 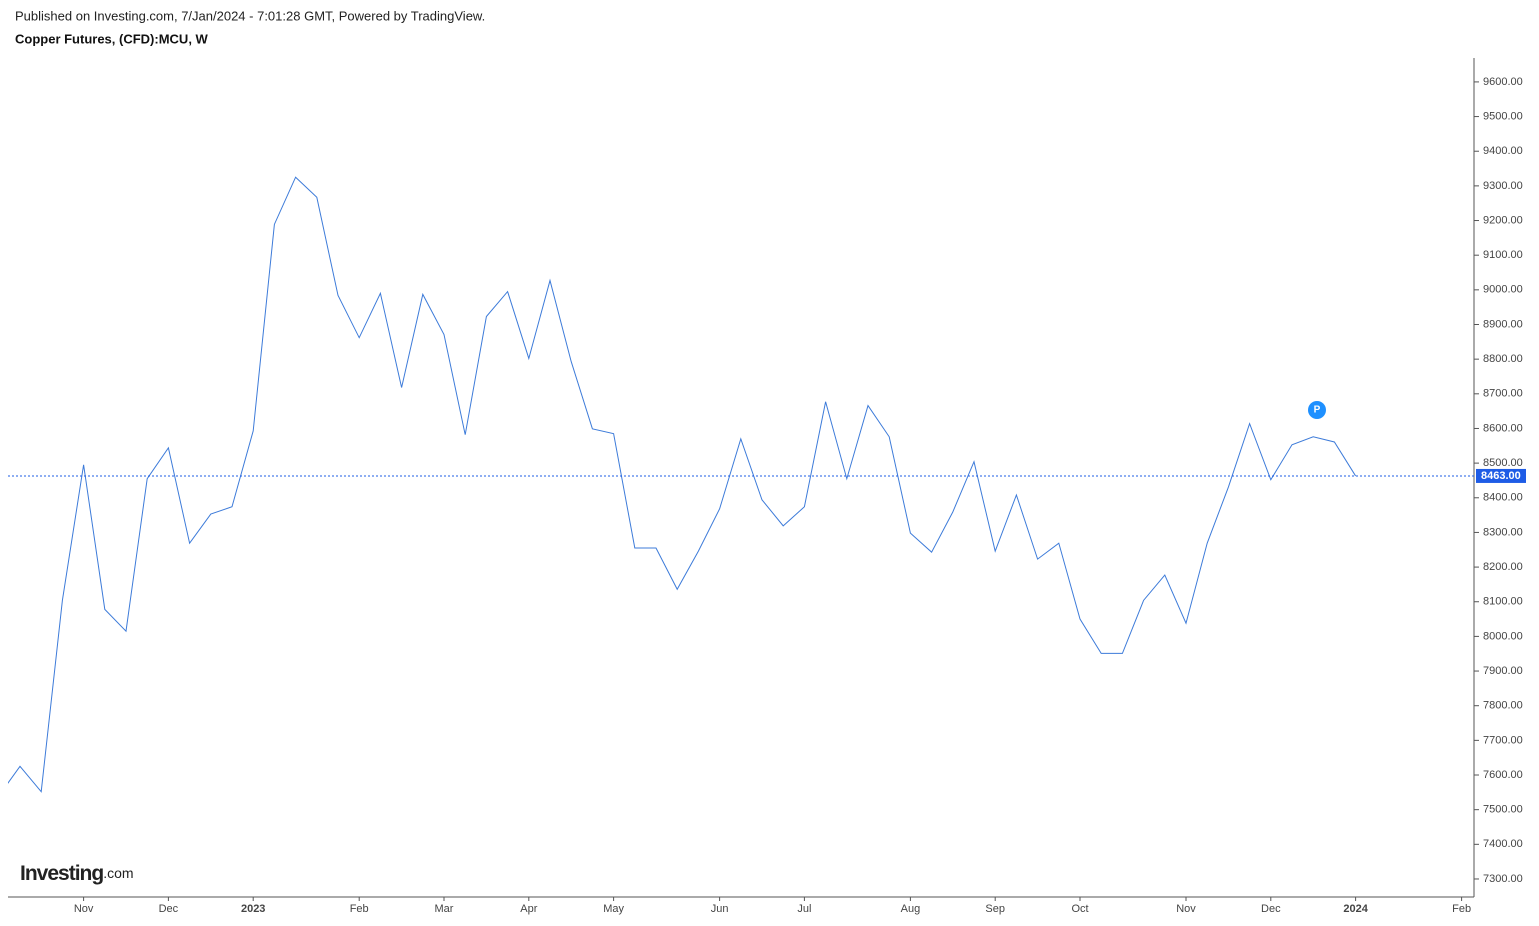 I want to click on x-tick-label: Jul, so click(x=804, y=909).